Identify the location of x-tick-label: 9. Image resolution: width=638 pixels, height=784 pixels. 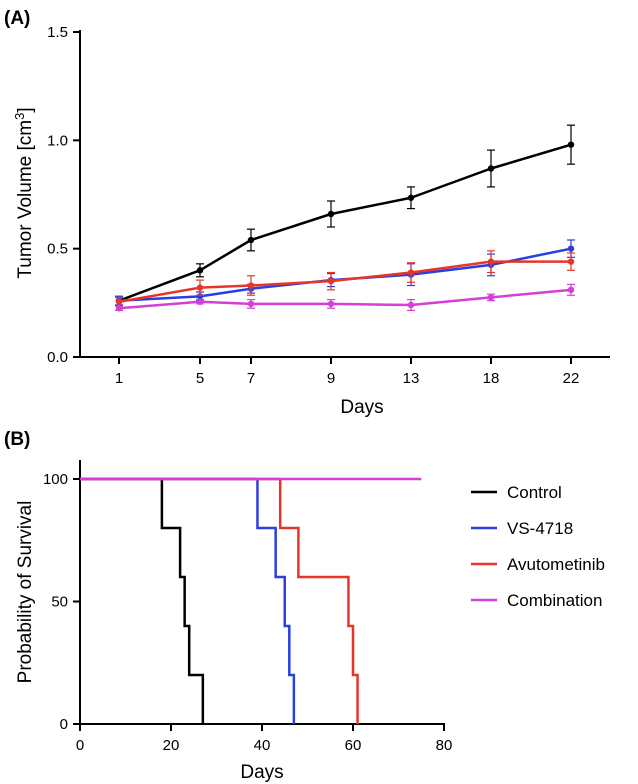
(331, 378).